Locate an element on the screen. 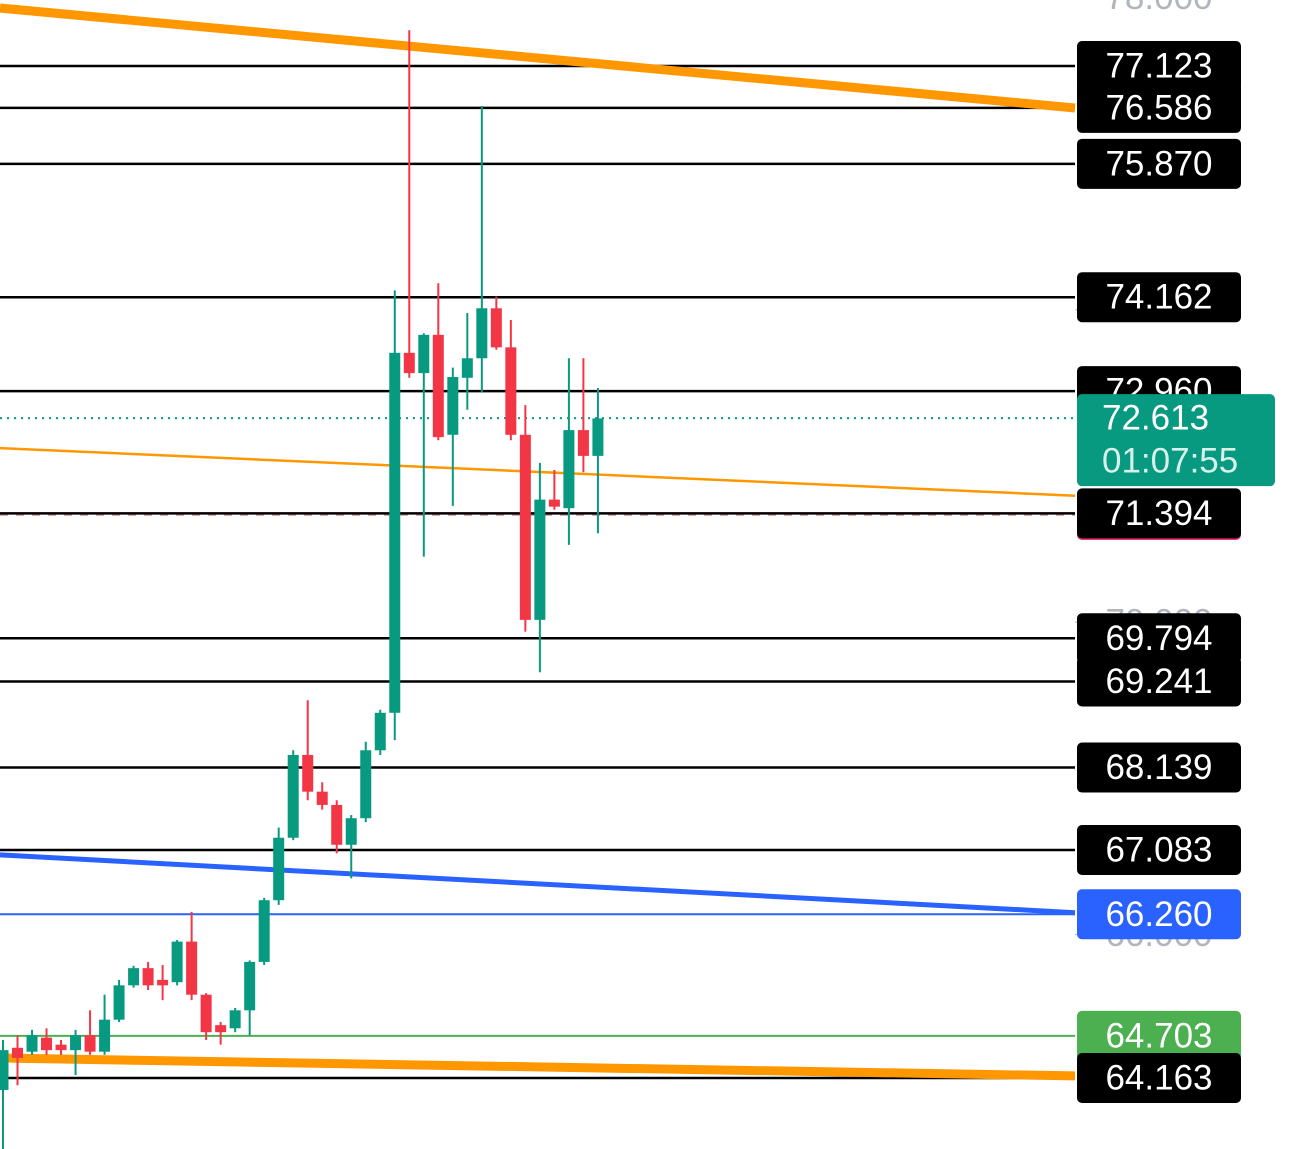 The height and width of the screenshot is (1149, 1290). level-label: 67.083 is located at coordinates (1158, 849).